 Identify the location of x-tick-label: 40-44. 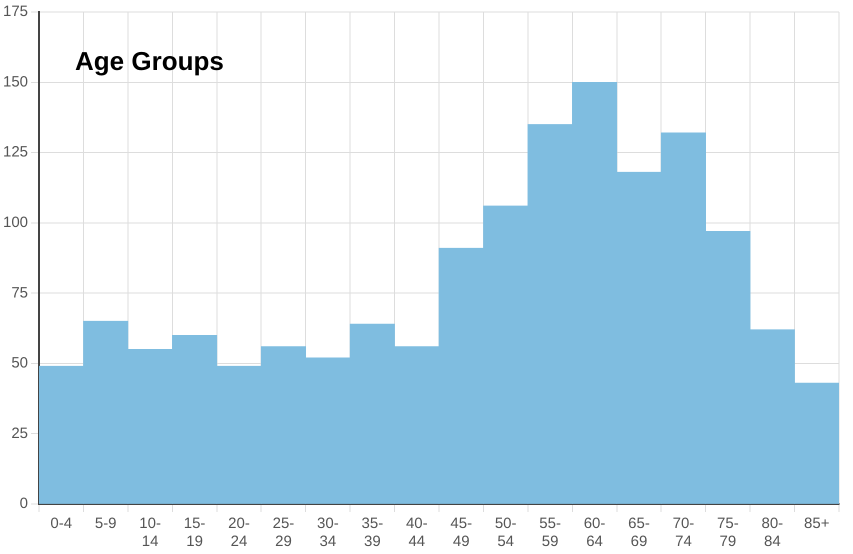
(417, 532).